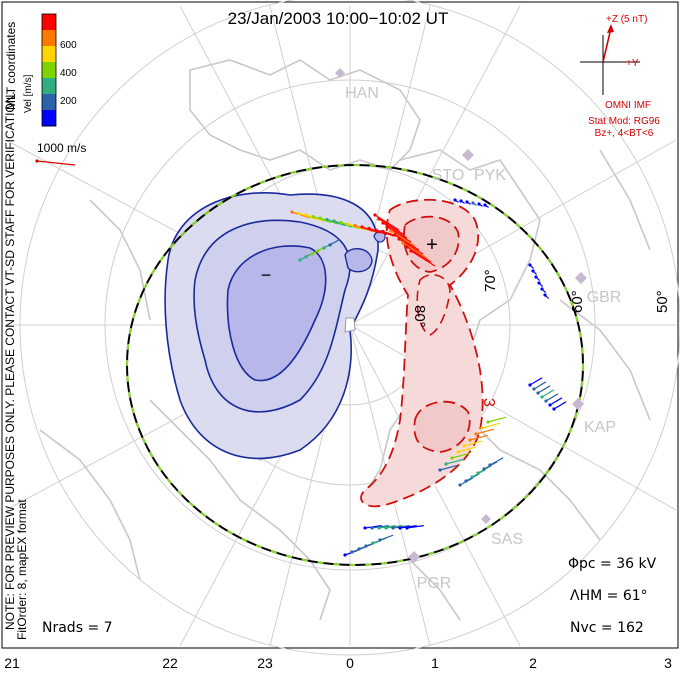  Describe the element at coordinates (362, 93) in the screenshot. I see `station-label-han: HAN` at that location.